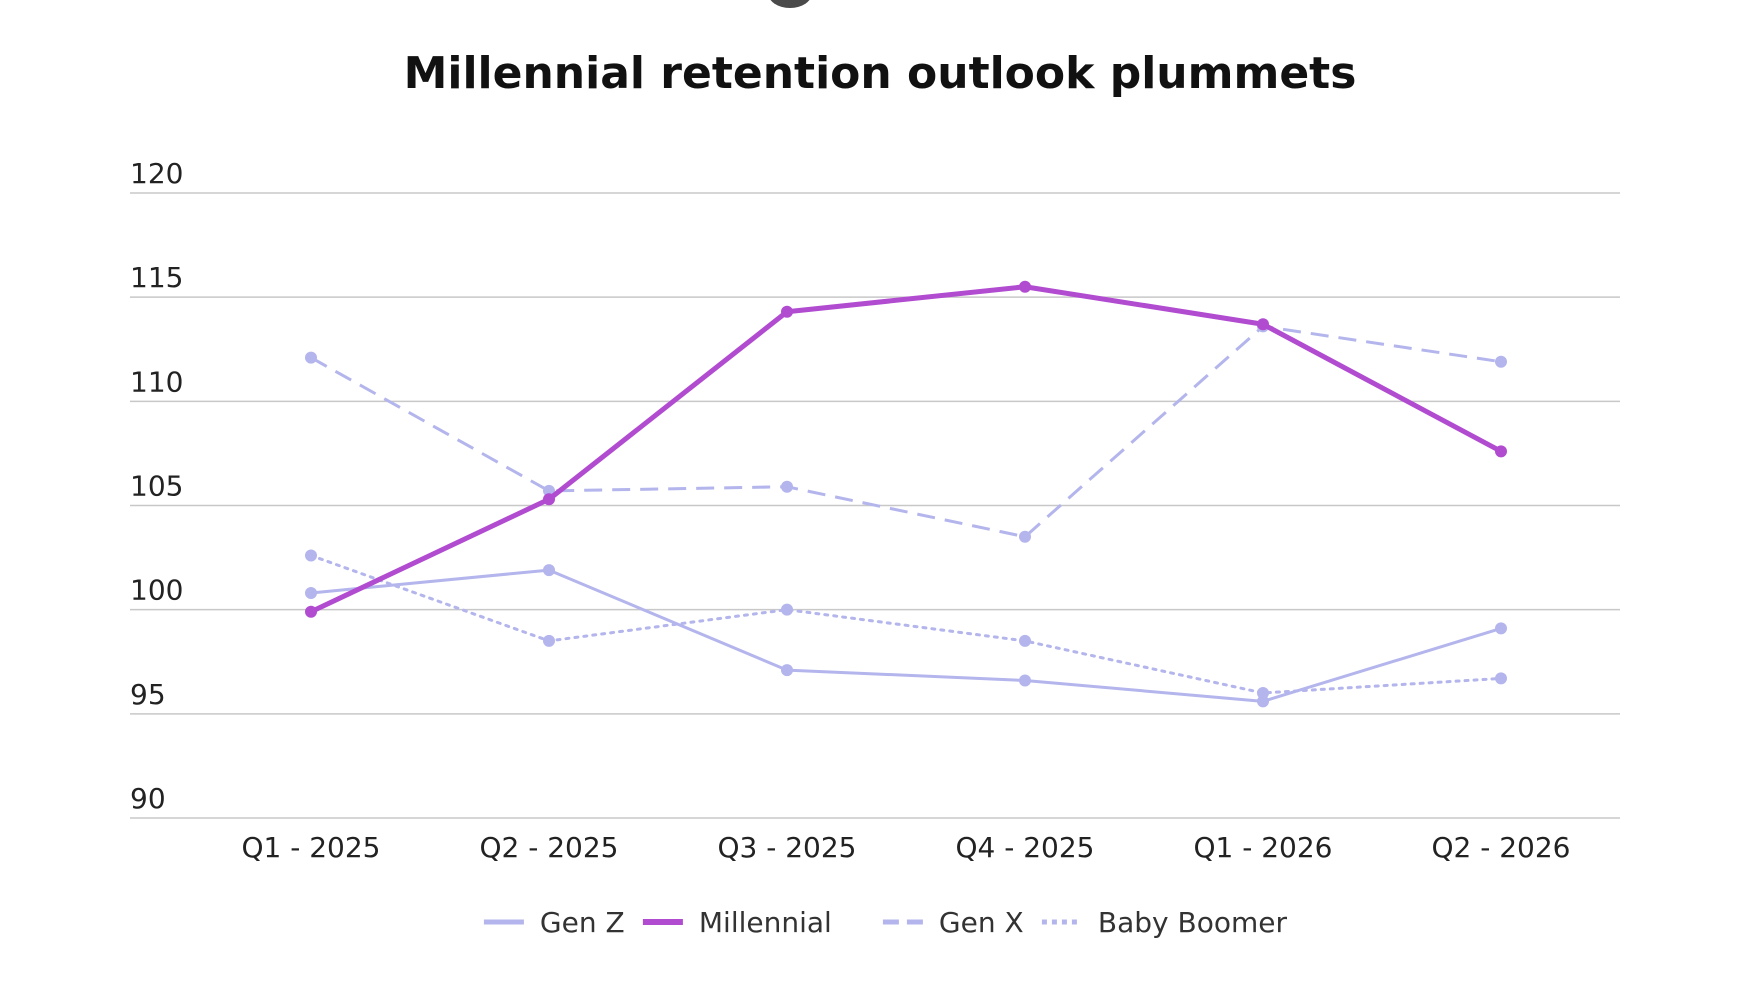 The image size is (1761, 991). I want to click on y-tick-label: 100, so click(156, 590).